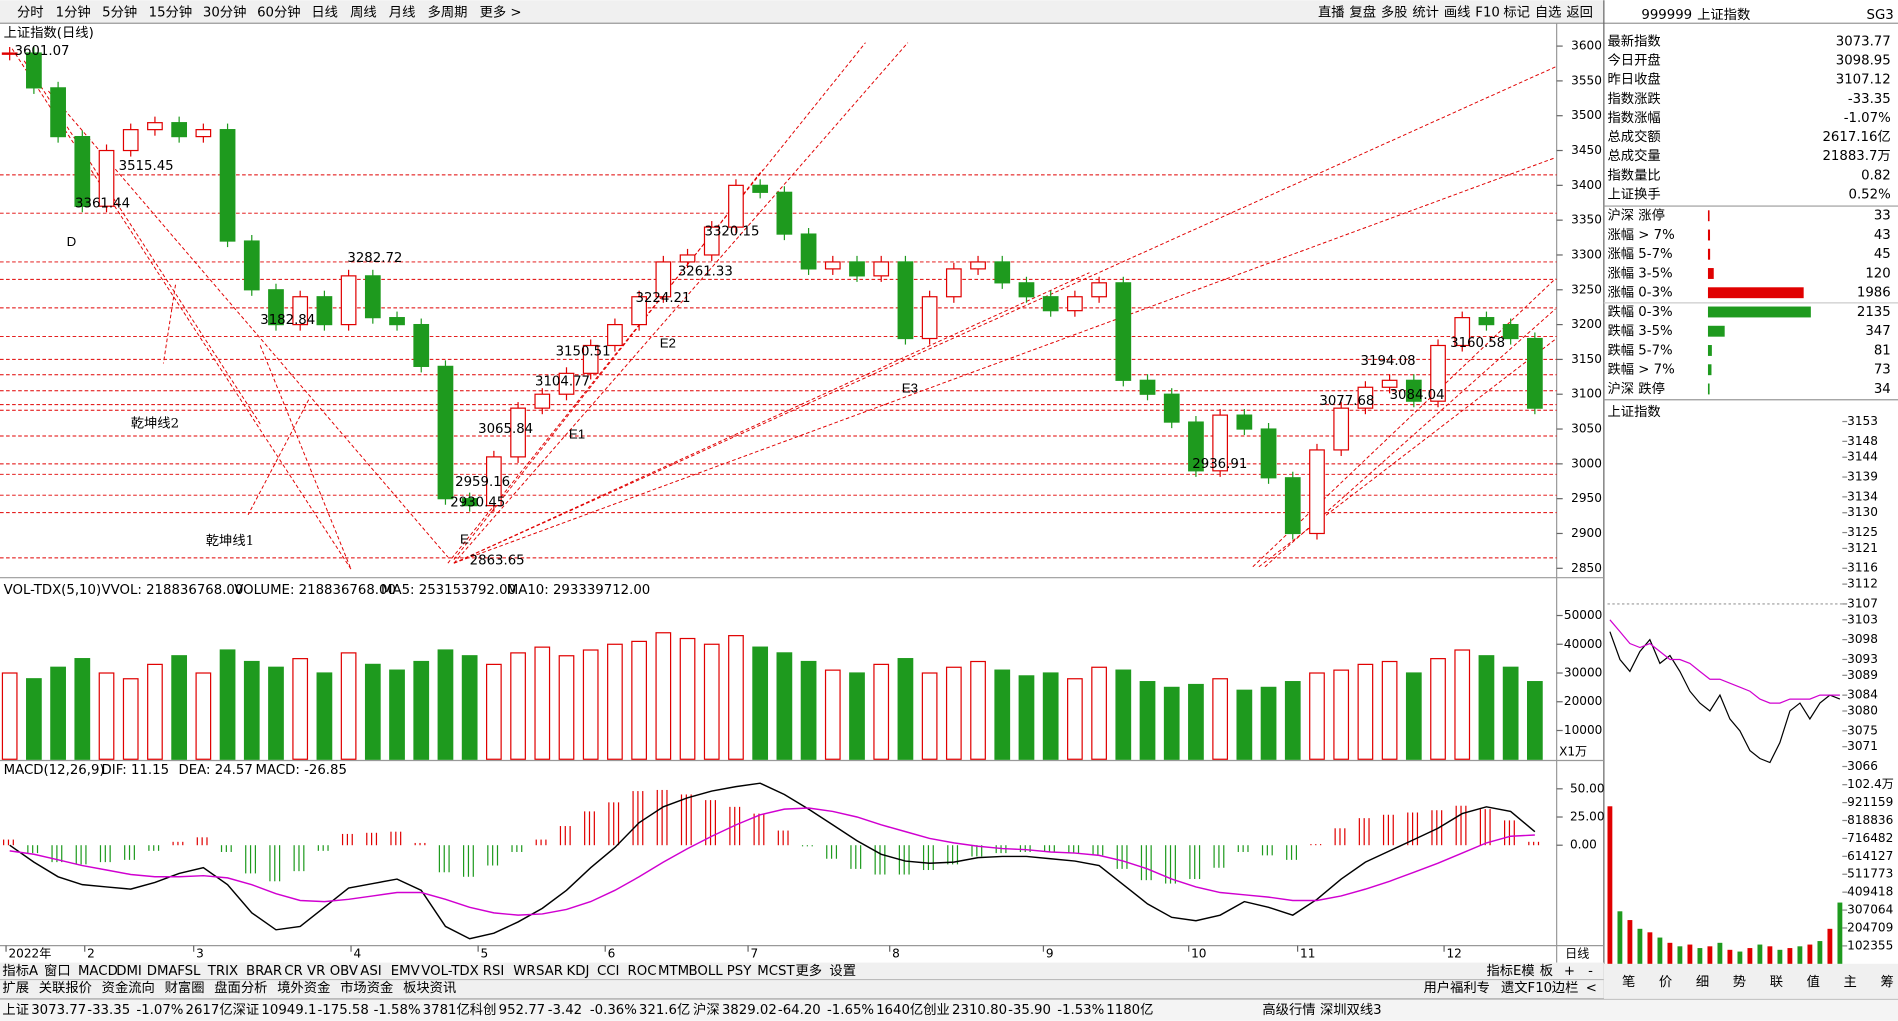 This screenshot has width=1898, height=1021. Describe the element at coordinates (1565, 988) in the screenshot. I see `info-tab: 边栏` at that location.